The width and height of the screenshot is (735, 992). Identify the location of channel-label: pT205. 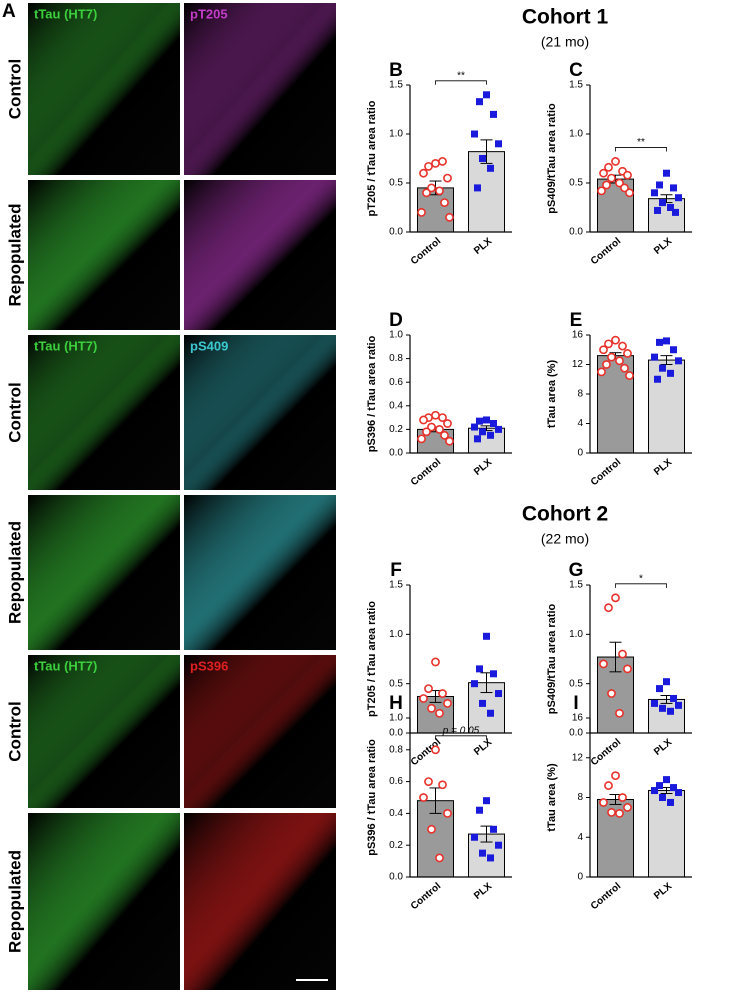
(209, 13).